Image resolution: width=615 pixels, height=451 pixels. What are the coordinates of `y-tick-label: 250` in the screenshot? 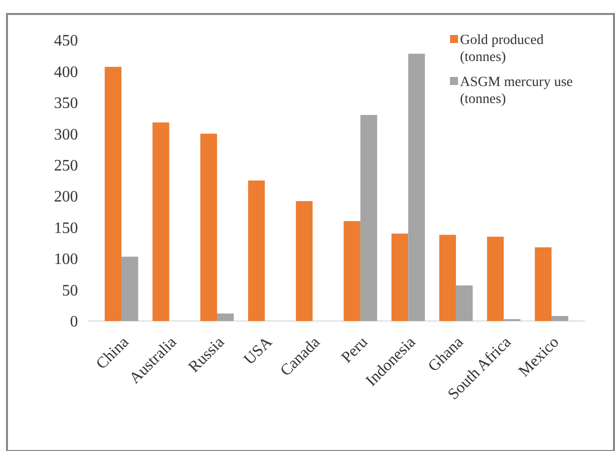 It's located at (66, 165).